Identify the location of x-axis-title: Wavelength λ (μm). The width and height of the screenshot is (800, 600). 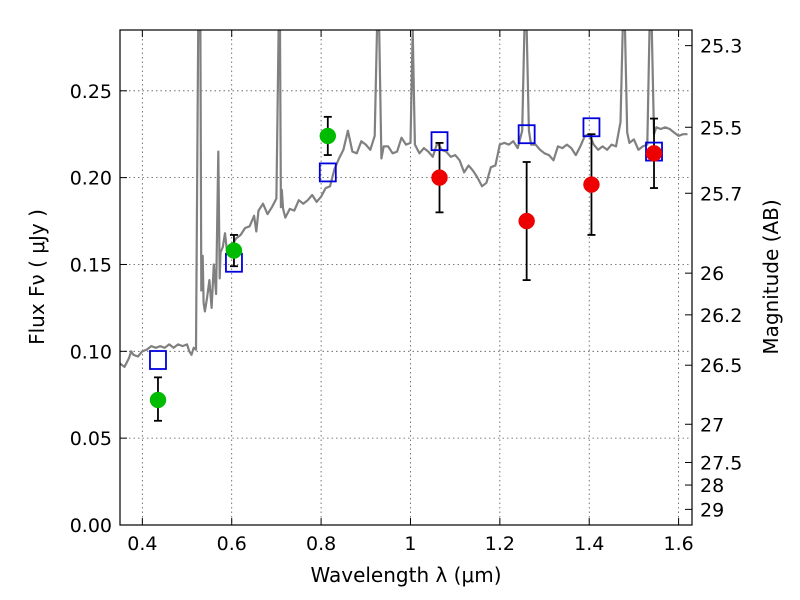
(405, 575).